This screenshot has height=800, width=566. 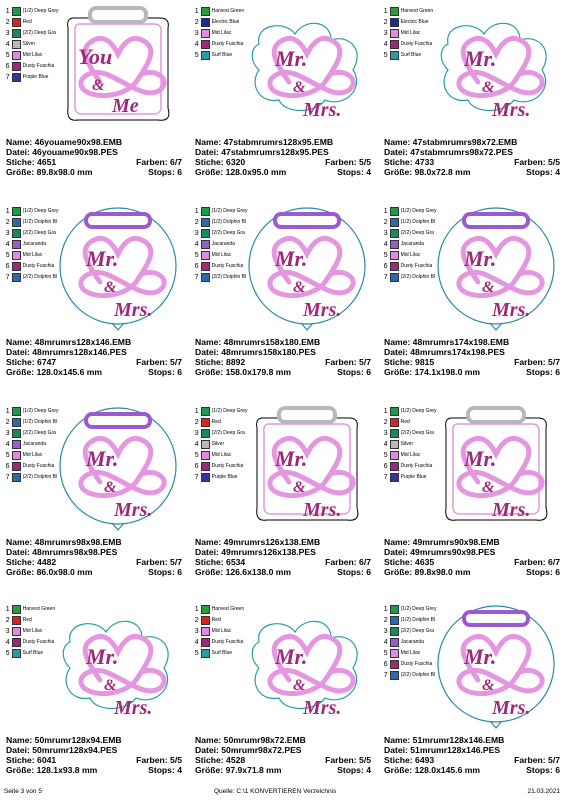 I want to click on design-size: Größe: 128.0x145.6 mm, so click(x=54, y=372).